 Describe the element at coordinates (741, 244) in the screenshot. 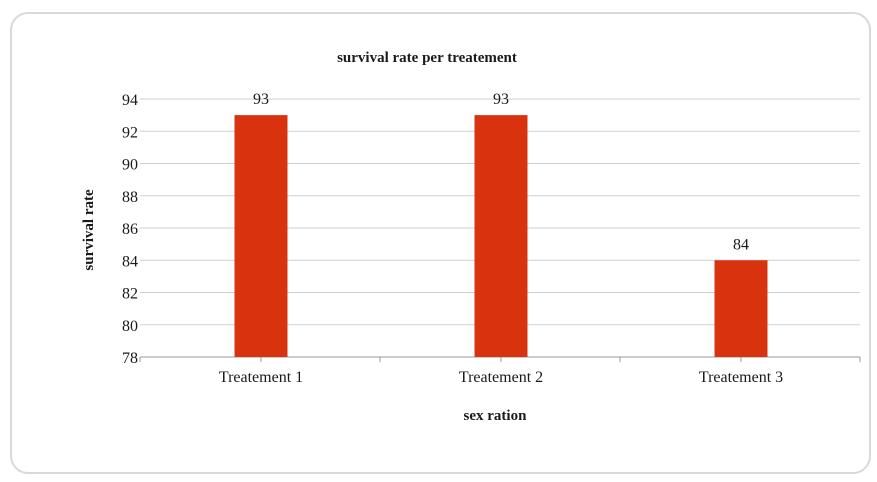

I see `data-label: 84` at that location.